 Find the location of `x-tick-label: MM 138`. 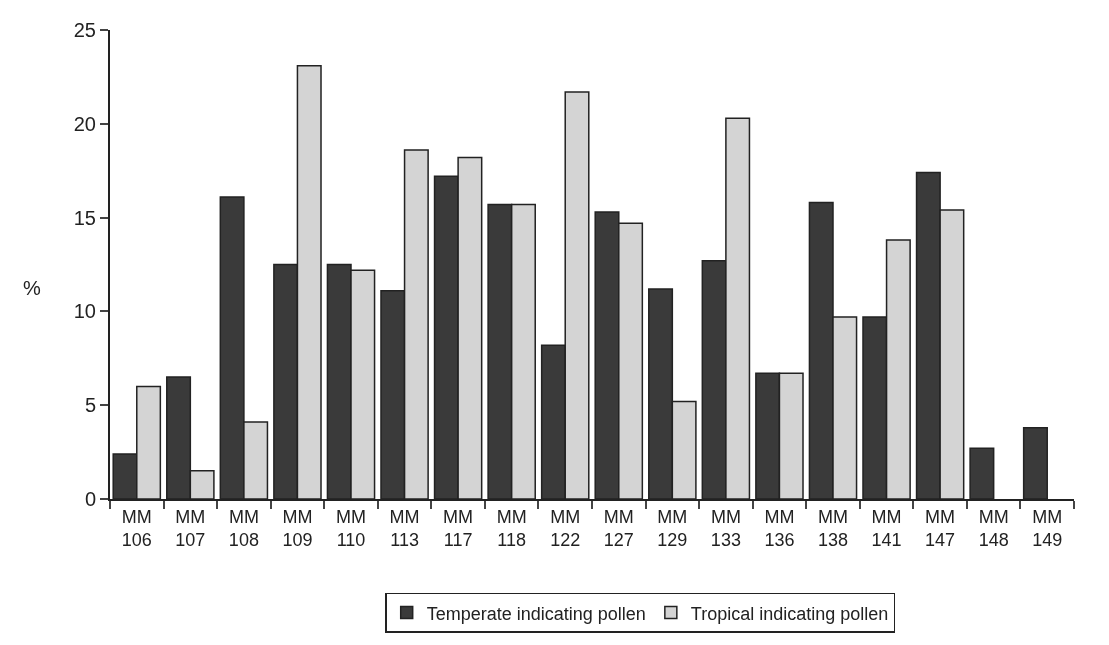

x-tick-label: MM 138 is located at coordinates (833, 528).